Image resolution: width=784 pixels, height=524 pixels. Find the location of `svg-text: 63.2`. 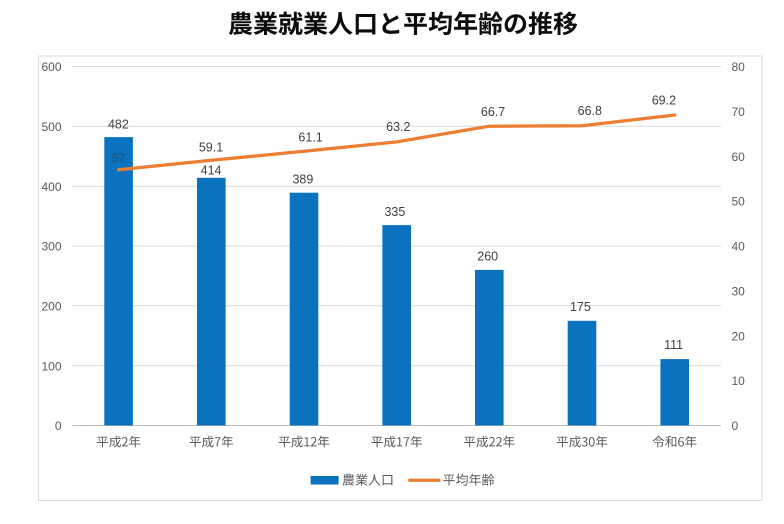

svg-text: 63.2 is located at coordinates (398, 127).